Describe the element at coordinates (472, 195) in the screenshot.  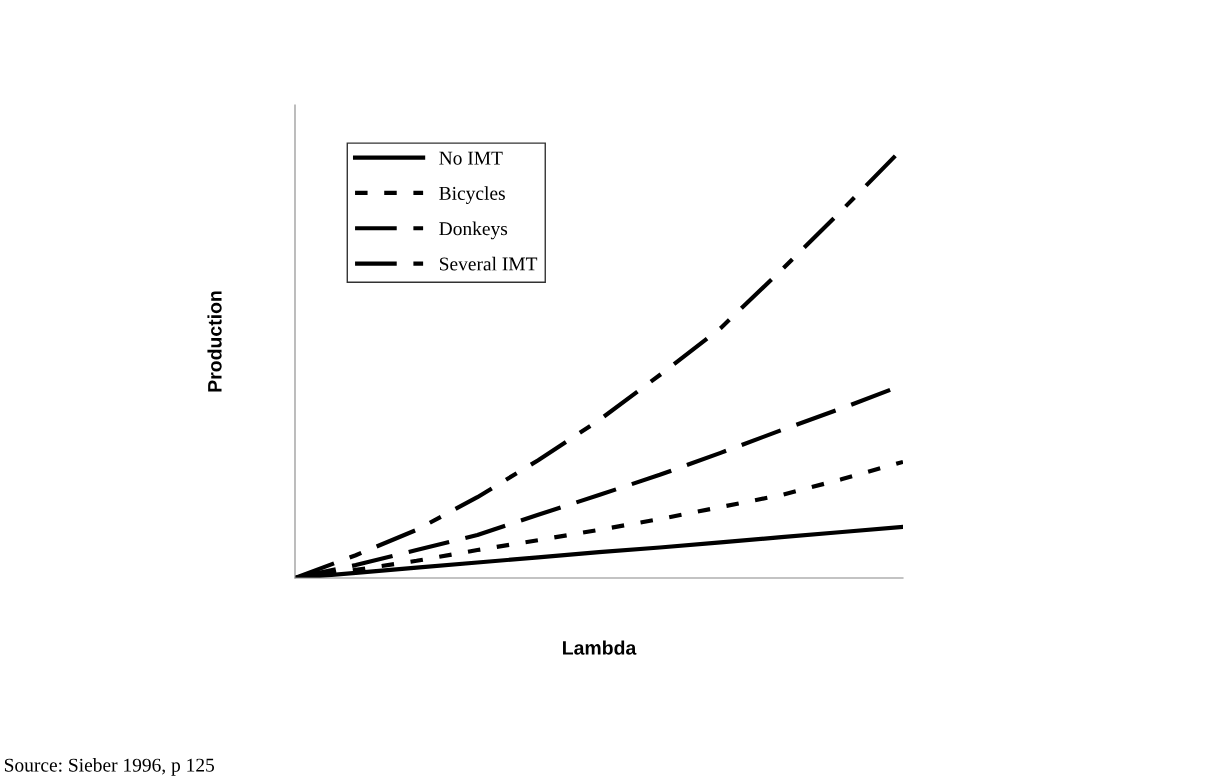
I see `legend-label: Bicycles` at that location.